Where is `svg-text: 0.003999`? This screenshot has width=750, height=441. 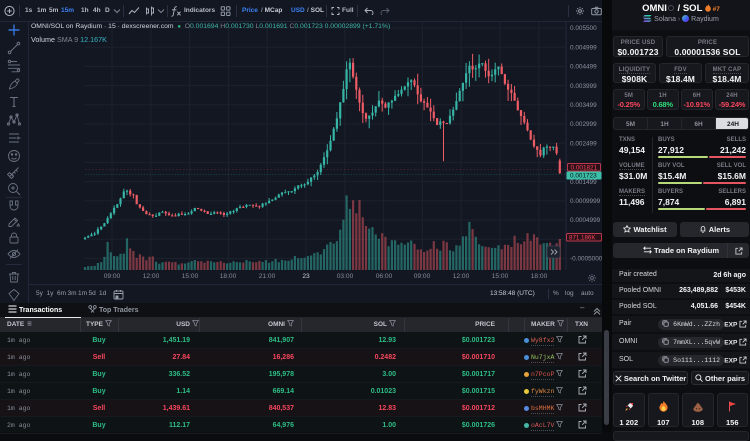
svg-text: 0.003999 is located at coordinates (583, 86).